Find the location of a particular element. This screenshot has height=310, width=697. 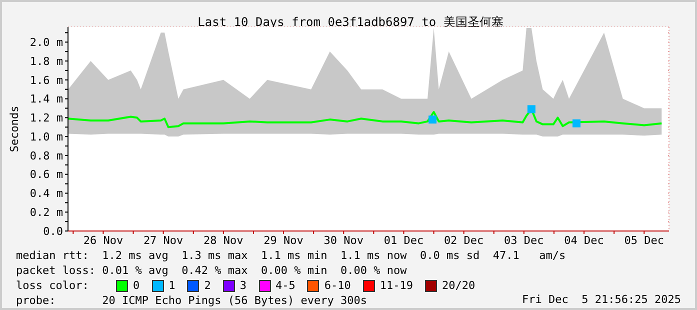

y-tick-label: 0.6 m is located at coordinates (47, 175).